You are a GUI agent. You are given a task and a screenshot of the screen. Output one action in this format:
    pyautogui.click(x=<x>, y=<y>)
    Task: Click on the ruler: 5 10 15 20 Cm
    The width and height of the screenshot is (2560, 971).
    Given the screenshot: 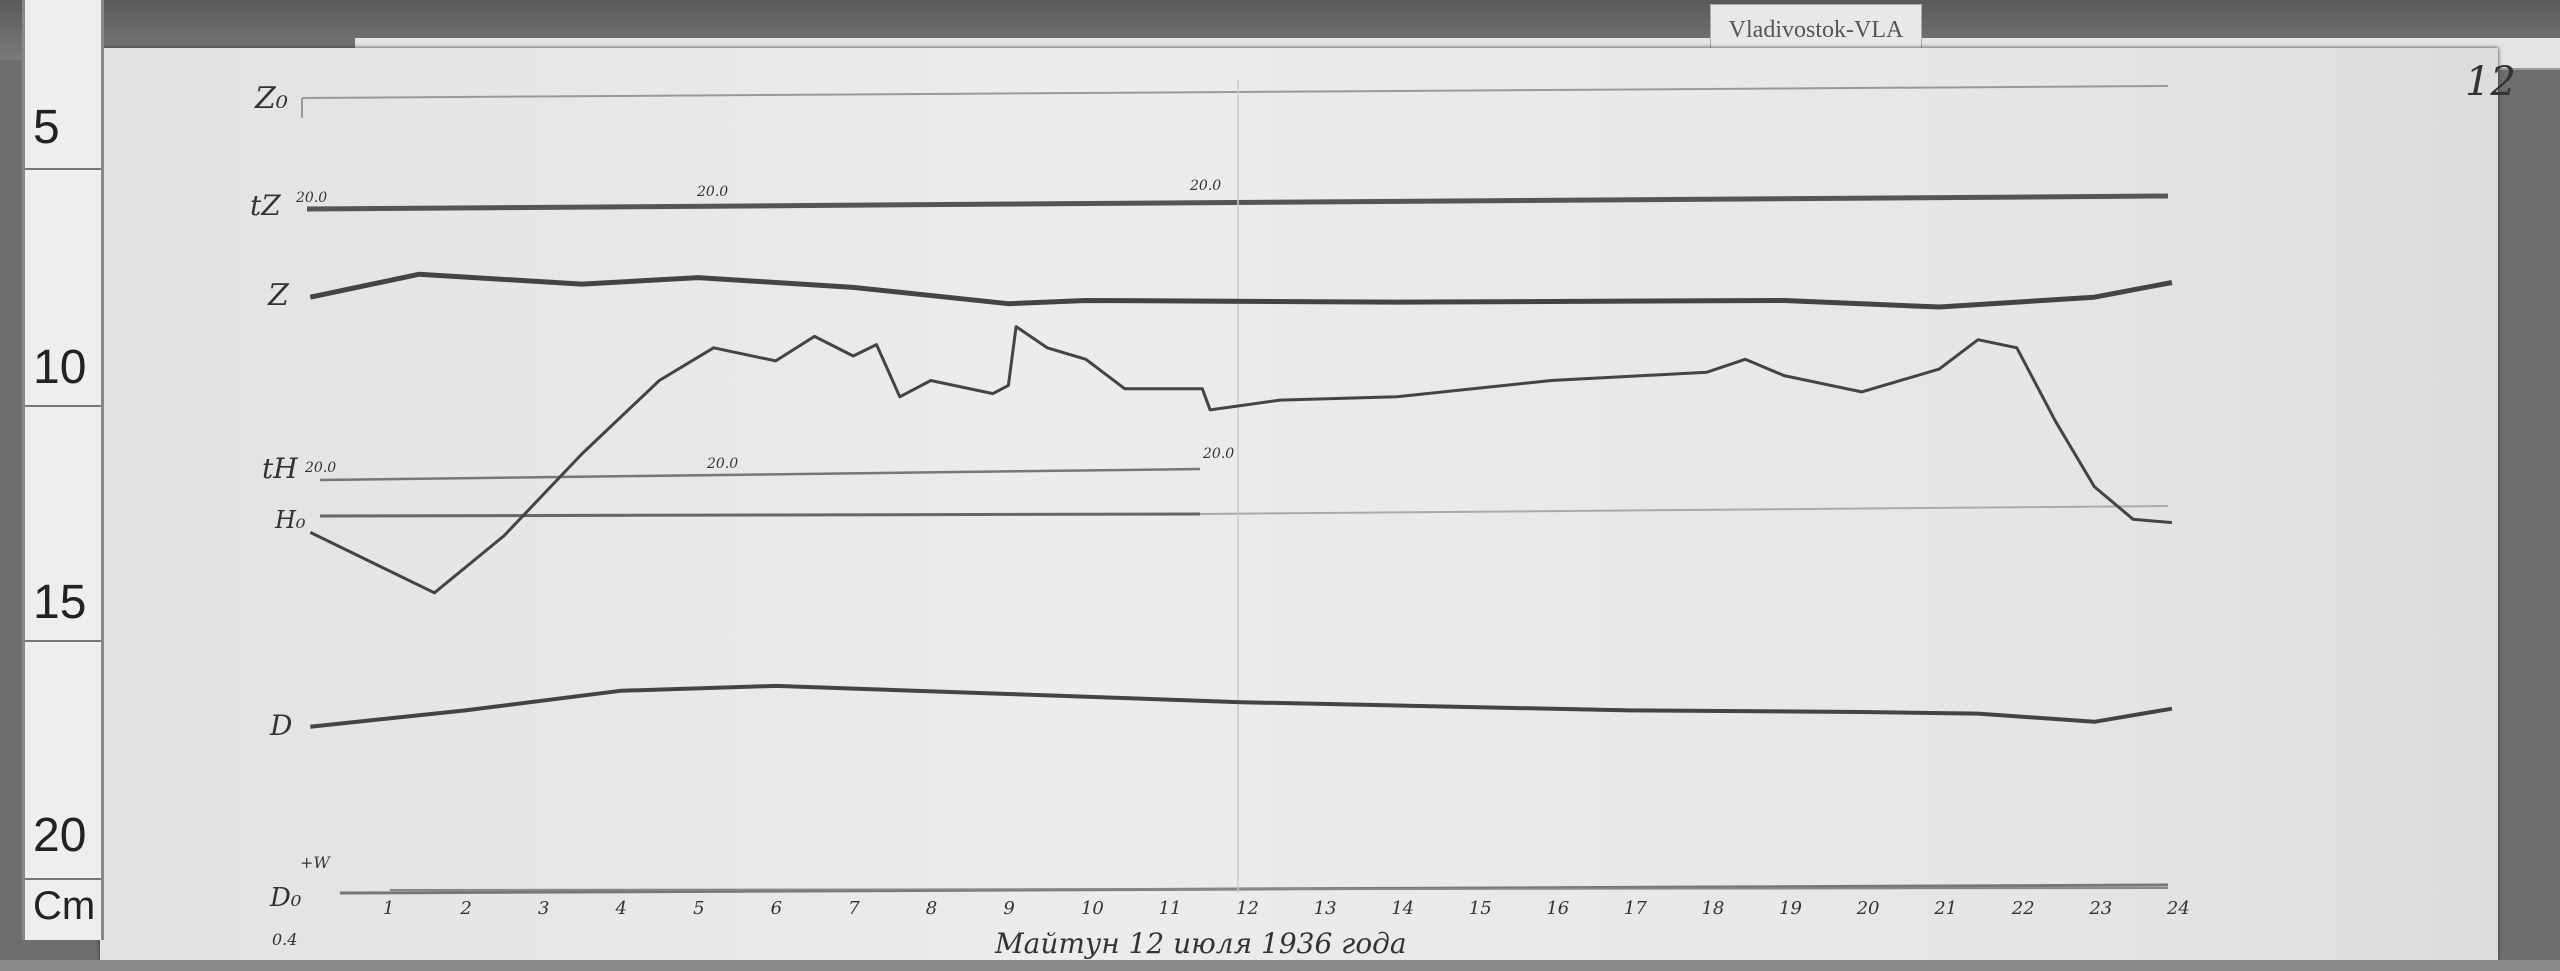 What is the action you would take?
    pyautogui.click(x=63, y=470)
    